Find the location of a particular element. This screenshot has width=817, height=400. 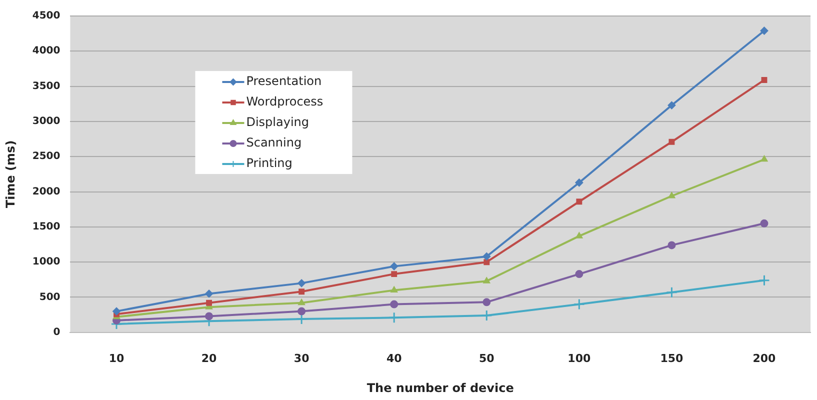

y-tick-label: 2000 is located at coordinates (46, 192).